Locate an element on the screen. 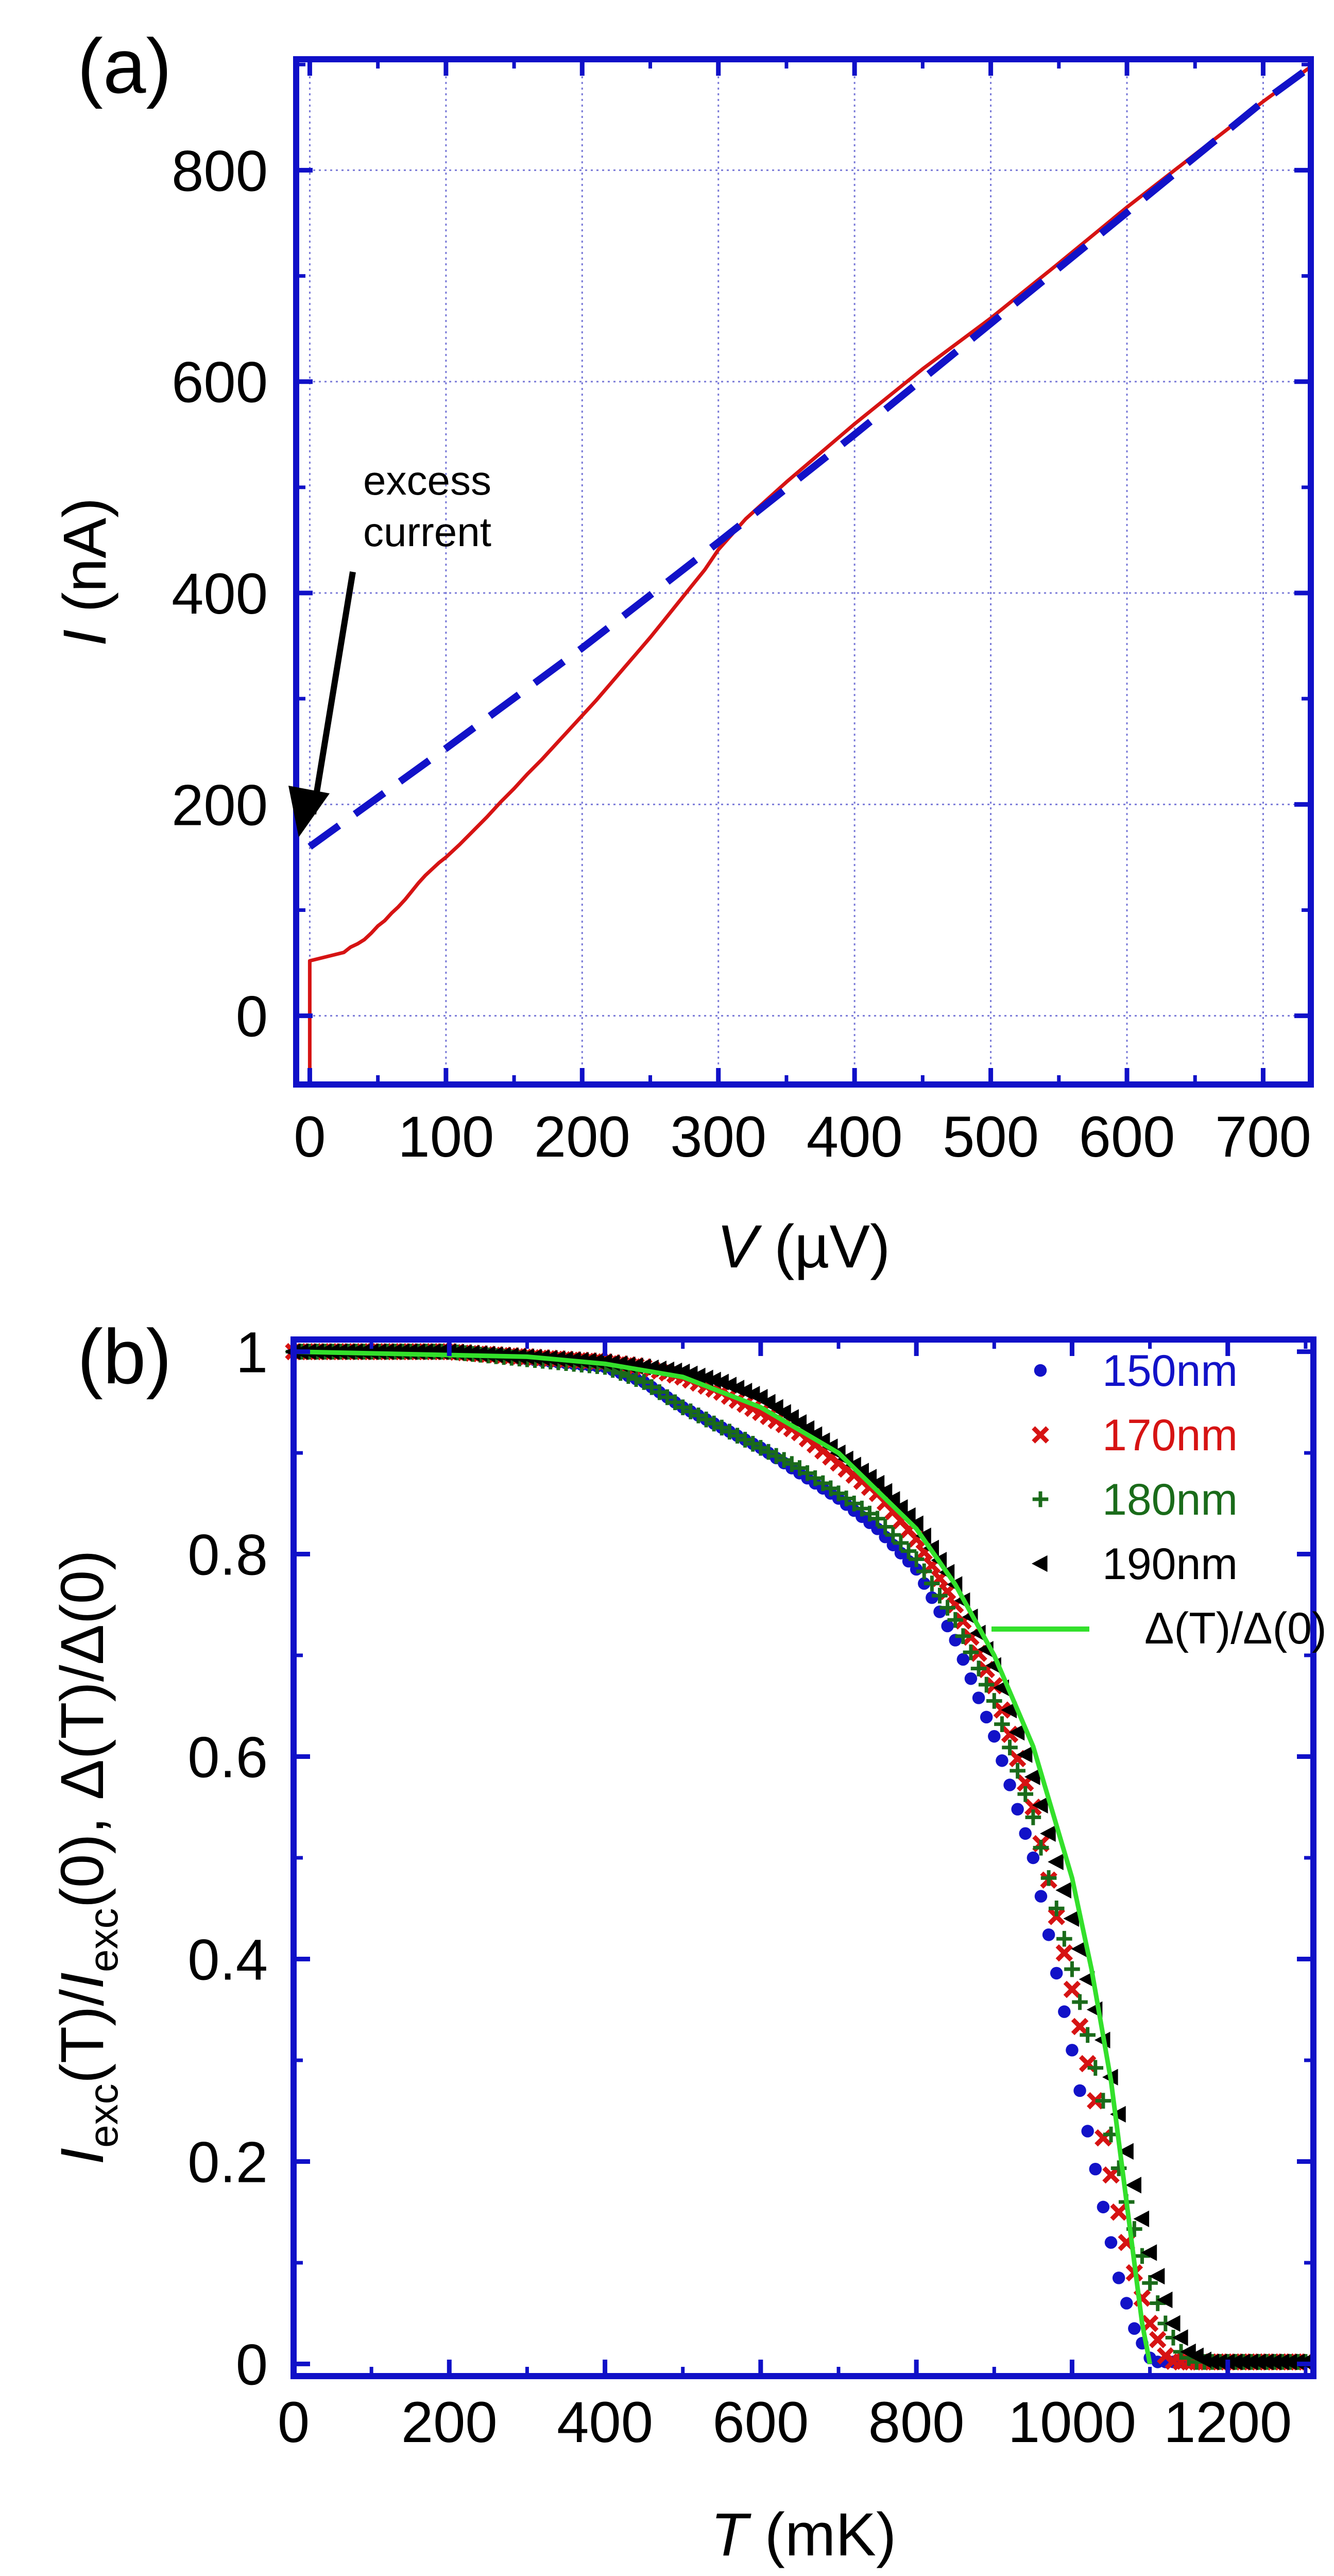 This screenshot has height=2576, width=1334. x-tick-label: 800 is located at coordinates (916, 2422).